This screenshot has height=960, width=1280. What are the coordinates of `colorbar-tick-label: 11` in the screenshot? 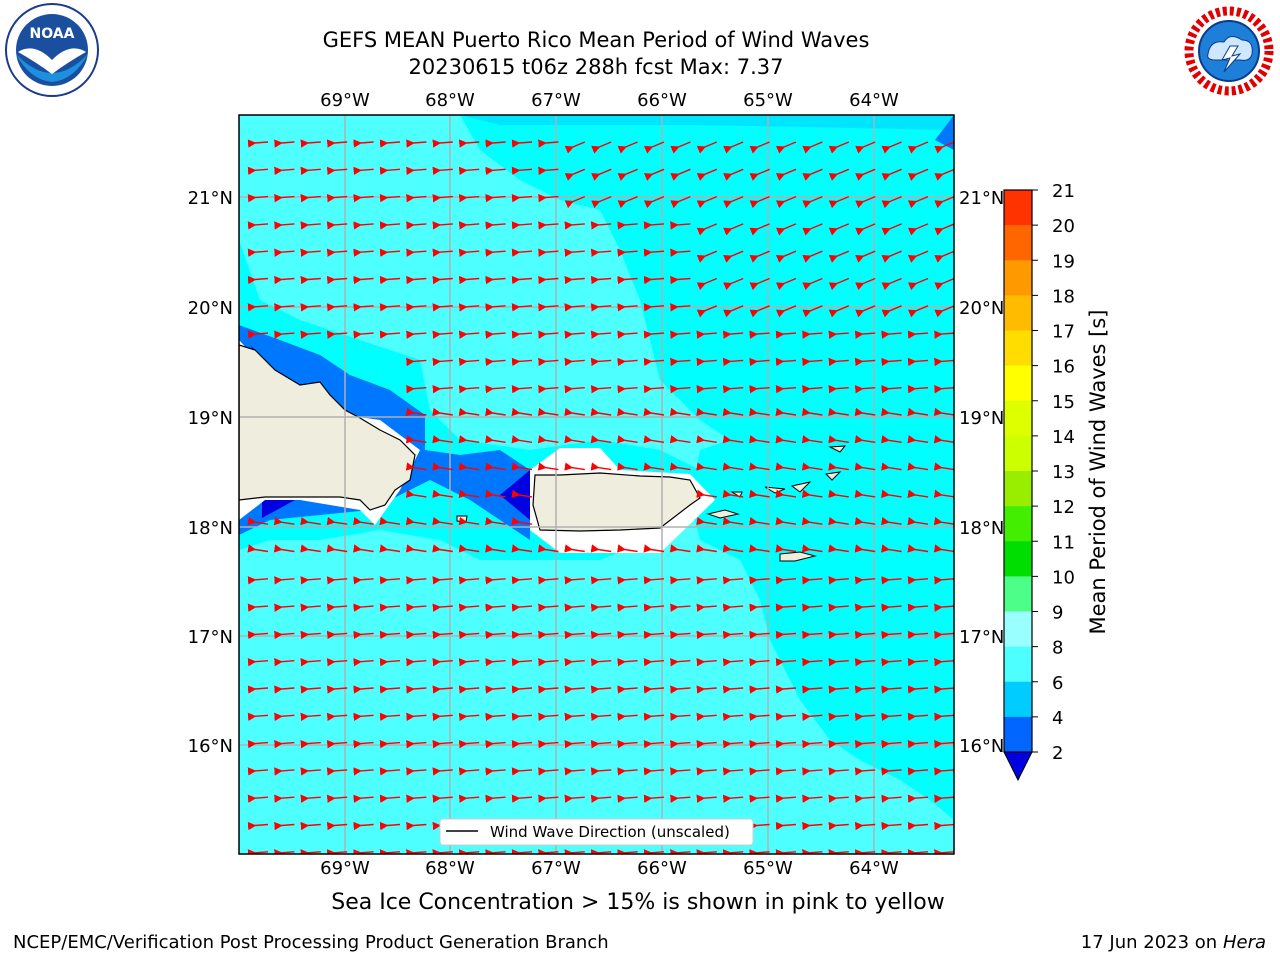 It's located at (1063, 542).